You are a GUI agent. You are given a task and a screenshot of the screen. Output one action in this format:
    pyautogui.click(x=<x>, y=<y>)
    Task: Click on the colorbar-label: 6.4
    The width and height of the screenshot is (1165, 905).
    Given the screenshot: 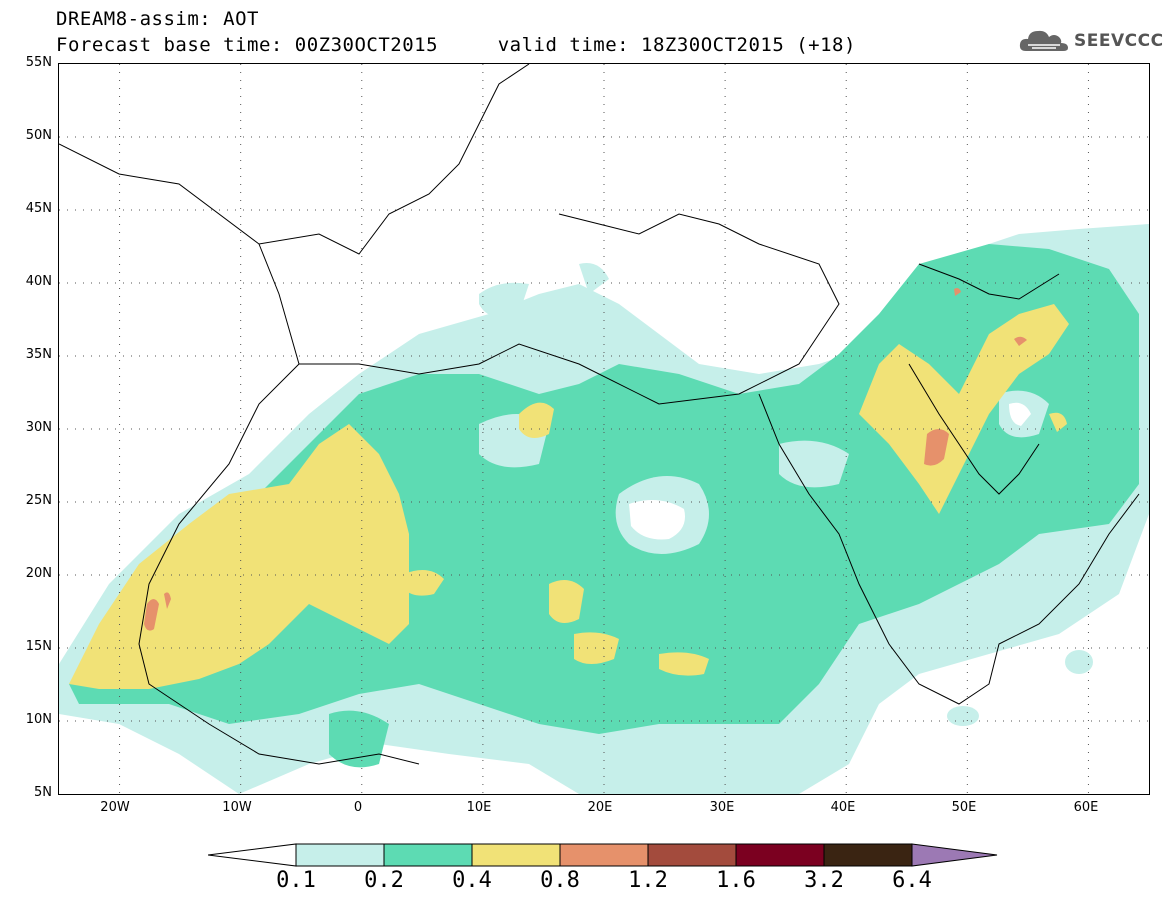 What is the action you would take?
    pyautogui.click(x=912, y=880)
    